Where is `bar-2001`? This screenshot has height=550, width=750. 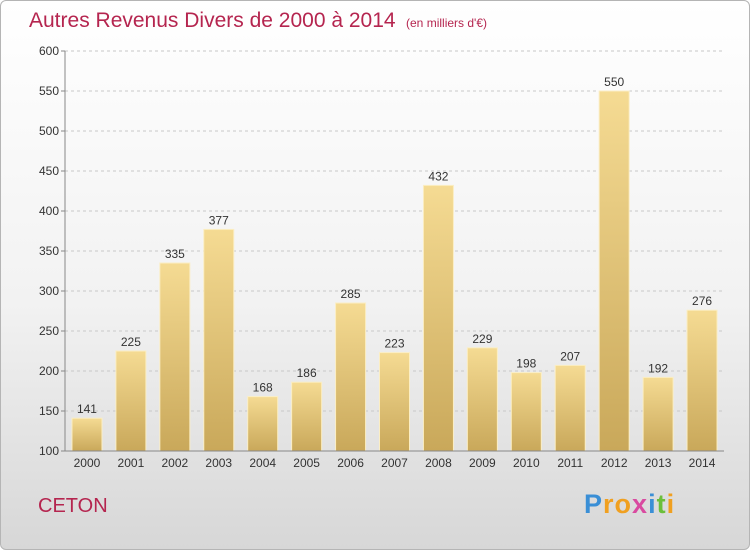 bar-2001 is located at coordinates (131, 401).